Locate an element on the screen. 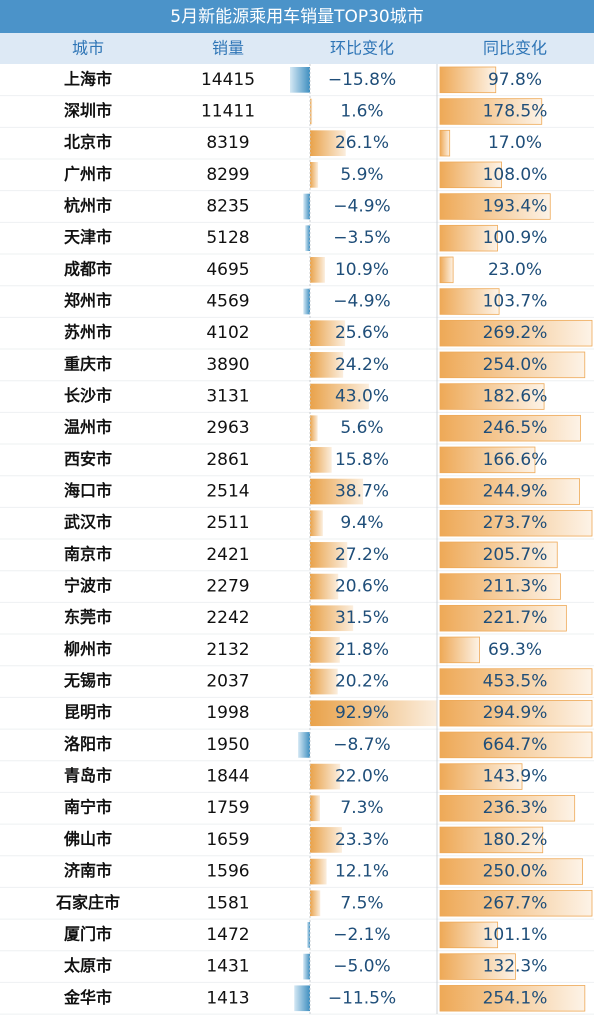 Image resolution: width=594 pixels, height=1016 pixels. yoy-change: 103.7% is located at coordinates (515, 302).